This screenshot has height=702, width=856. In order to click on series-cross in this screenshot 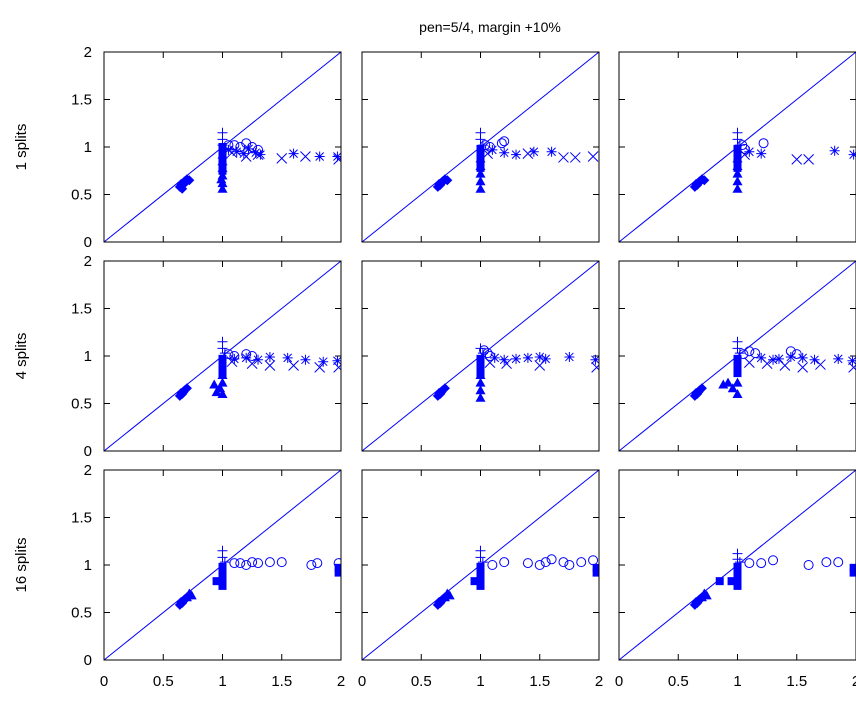, I will do `click(799, 365)`.